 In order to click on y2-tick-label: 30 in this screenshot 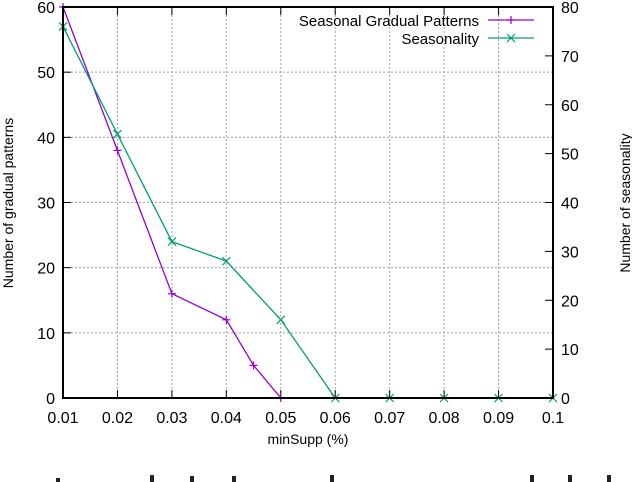, I will do `click(570, 252)`.